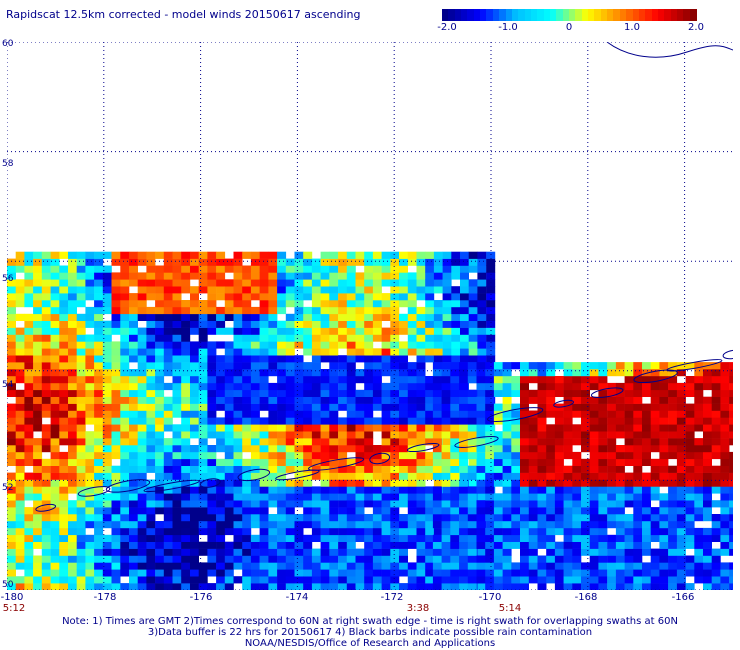 The width and height of the screenshot is (740, 650). What do you see at coordinates (509, 15) in the screenshot?
I see `colorbar-segment` at bounding box center [509, 15].